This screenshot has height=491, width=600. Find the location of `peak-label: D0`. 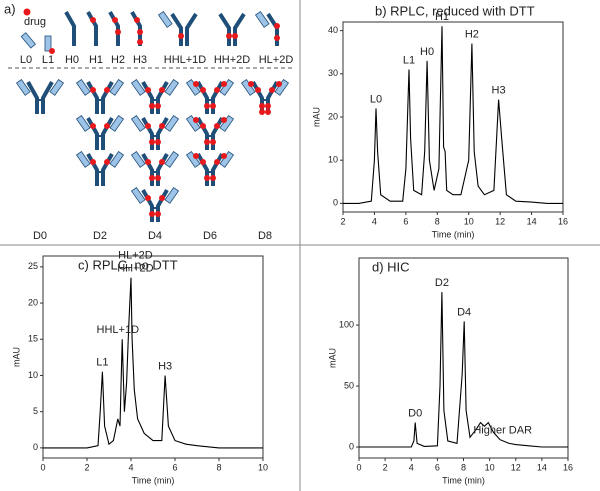

peak-label: D0 is located at coordinates (415, 414).